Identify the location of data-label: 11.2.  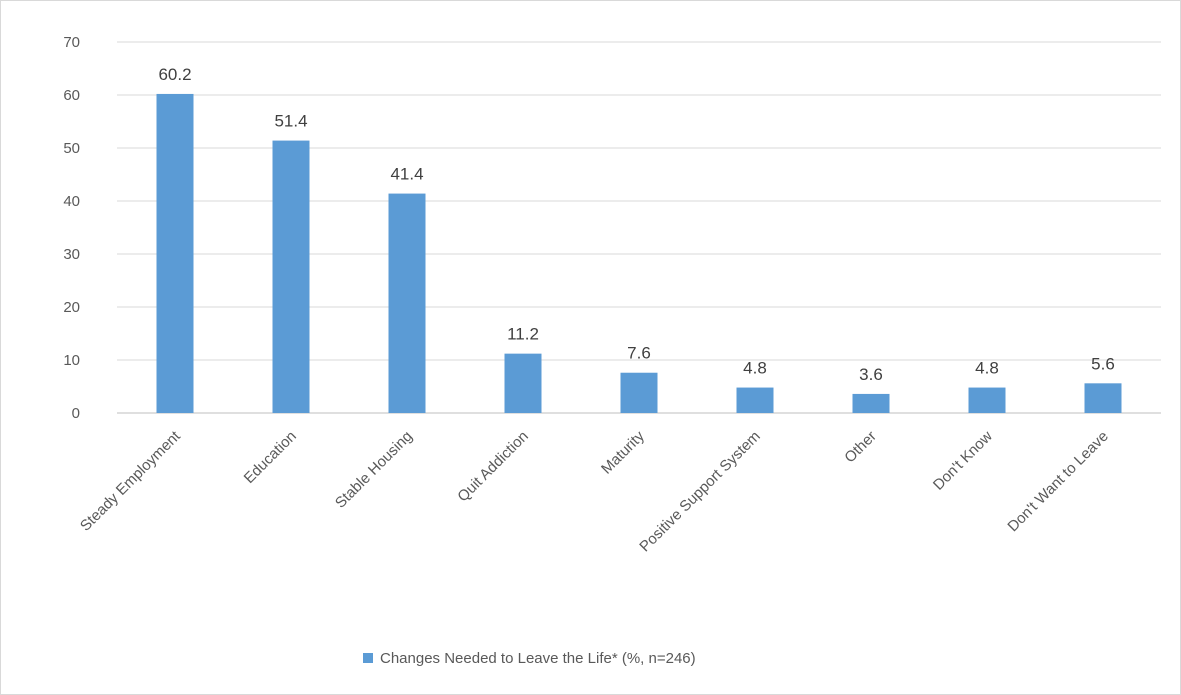
(523, 334).